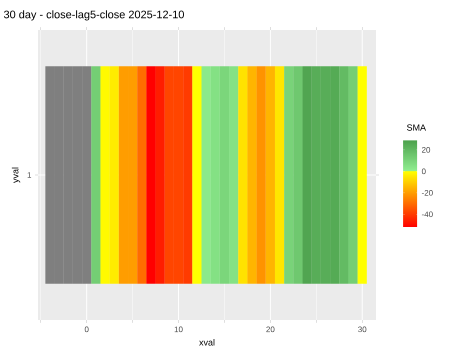 Image resolution: width=450 pixels, height=360 pixels. I want to click on x-axis-title: xval, so click(206, 342).